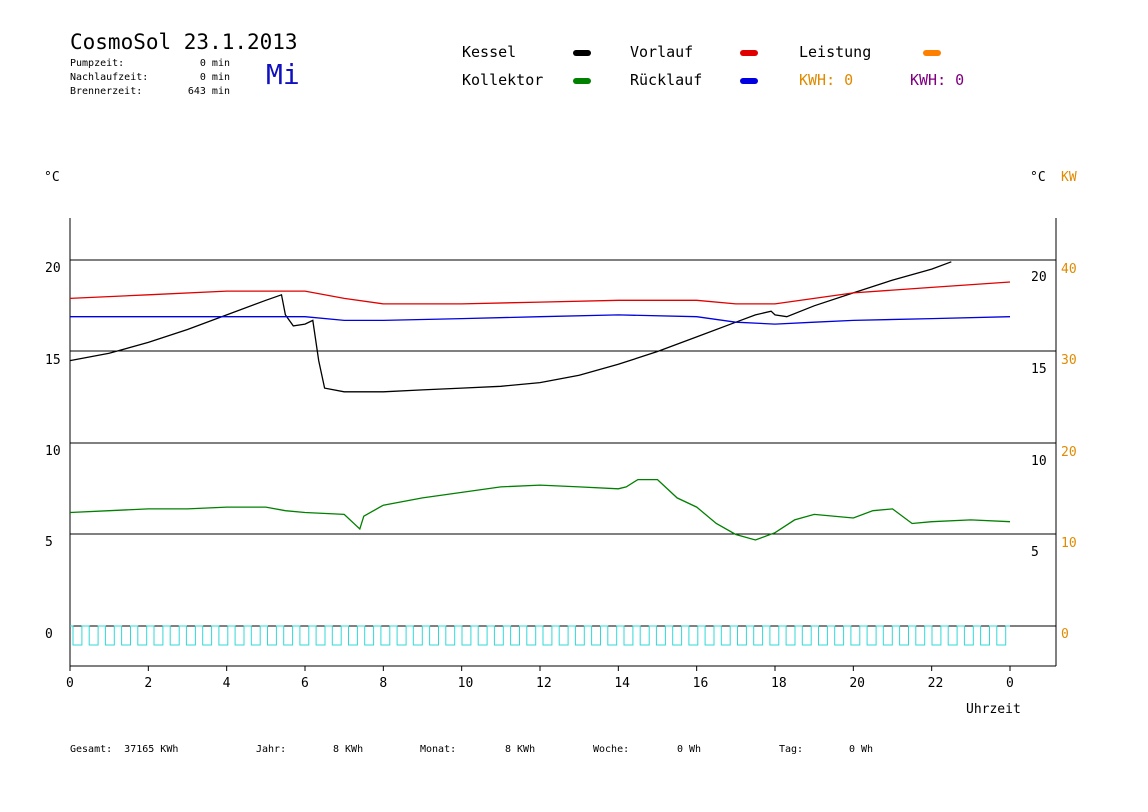  I want to click on legend-kwh-orange: KWH: 0, so click(826, 80).